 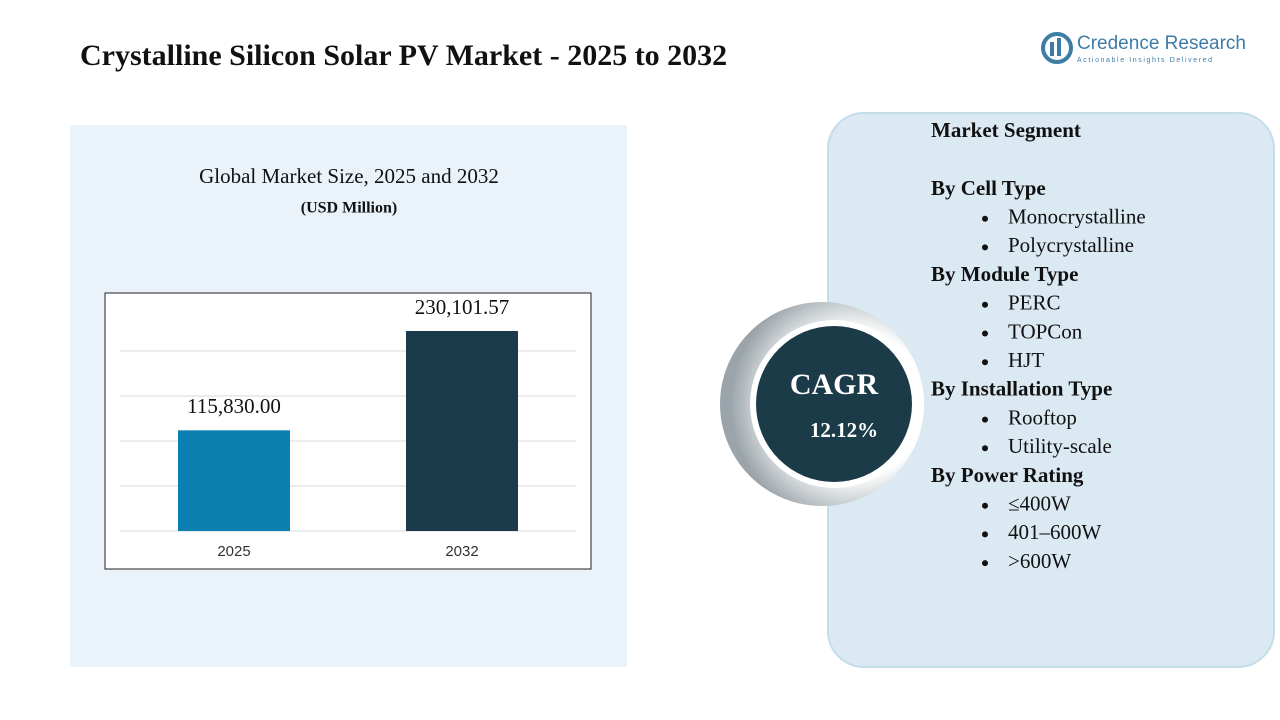 I want to click on segment-item: 401–600W, so click(x=1055, y=532).